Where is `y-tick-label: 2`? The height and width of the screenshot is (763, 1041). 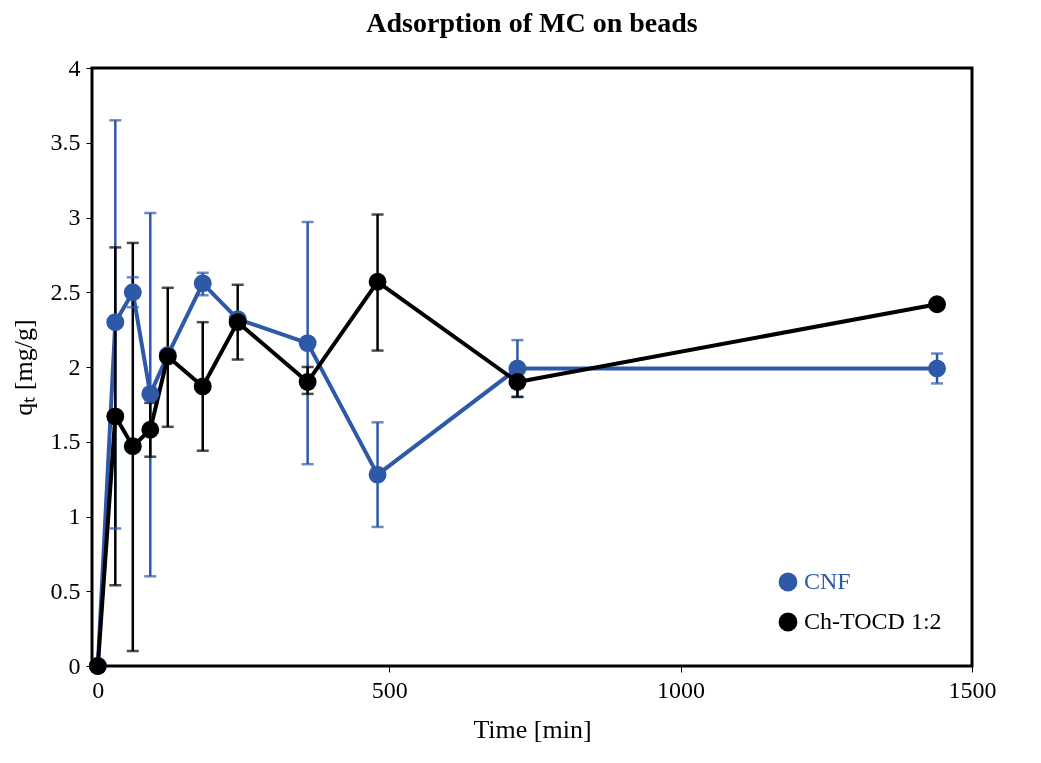
y-tick-label: 2 is located at coordinates (74, 366).